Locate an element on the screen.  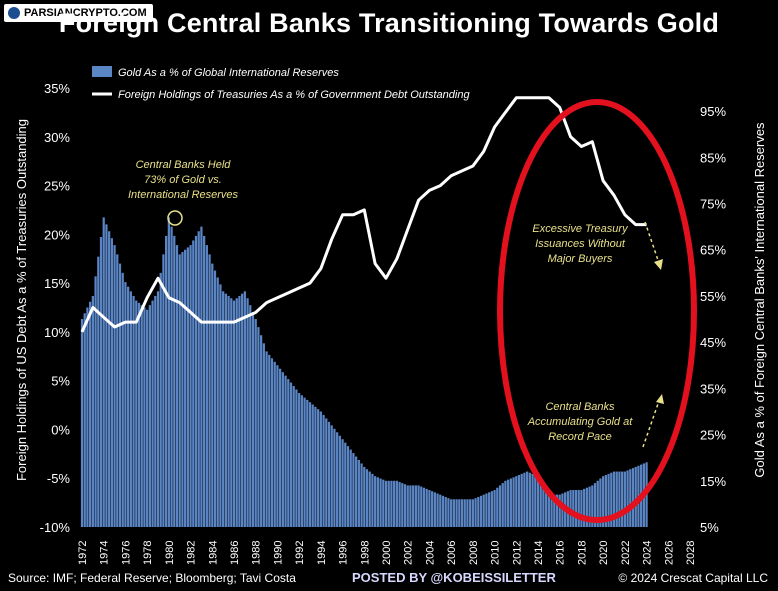
annotation-gold-peak: International Reserves is located at coordinates (183, 195).